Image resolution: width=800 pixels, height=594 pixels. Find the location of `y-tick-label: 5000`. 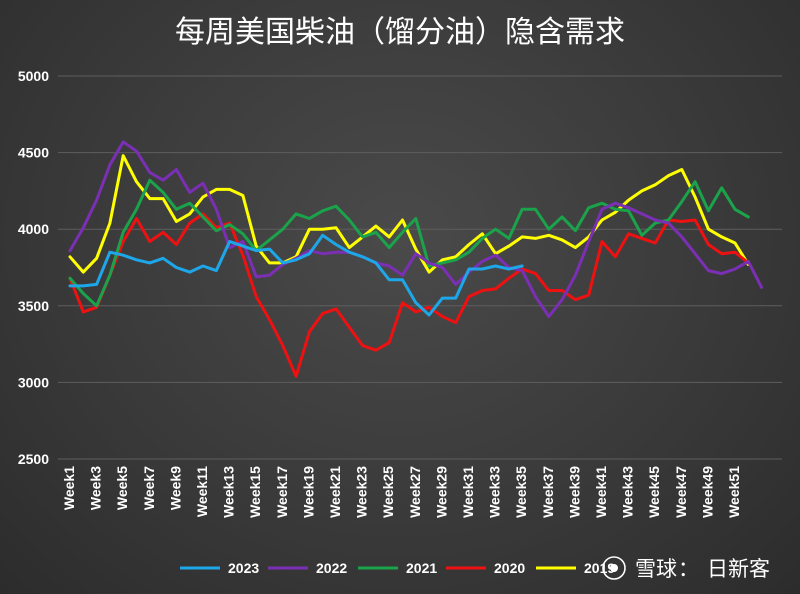

y-tick-label: 5000 is located at coordinates (33, 76).